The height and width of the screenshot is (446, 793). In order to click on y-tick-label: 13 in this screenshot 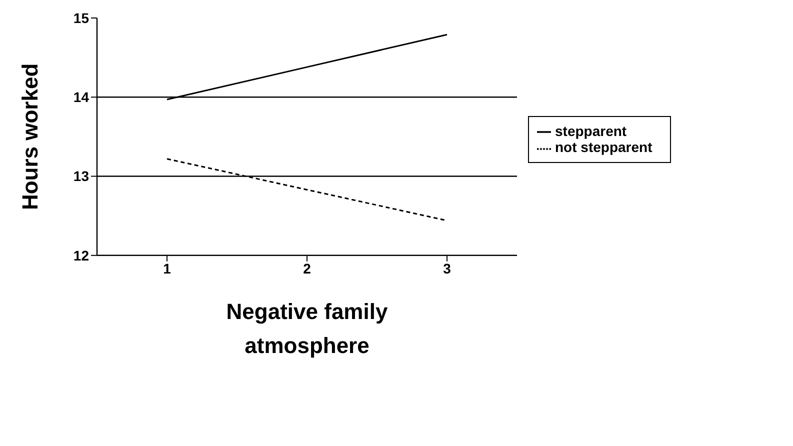, I will do `click(81, 176)`.